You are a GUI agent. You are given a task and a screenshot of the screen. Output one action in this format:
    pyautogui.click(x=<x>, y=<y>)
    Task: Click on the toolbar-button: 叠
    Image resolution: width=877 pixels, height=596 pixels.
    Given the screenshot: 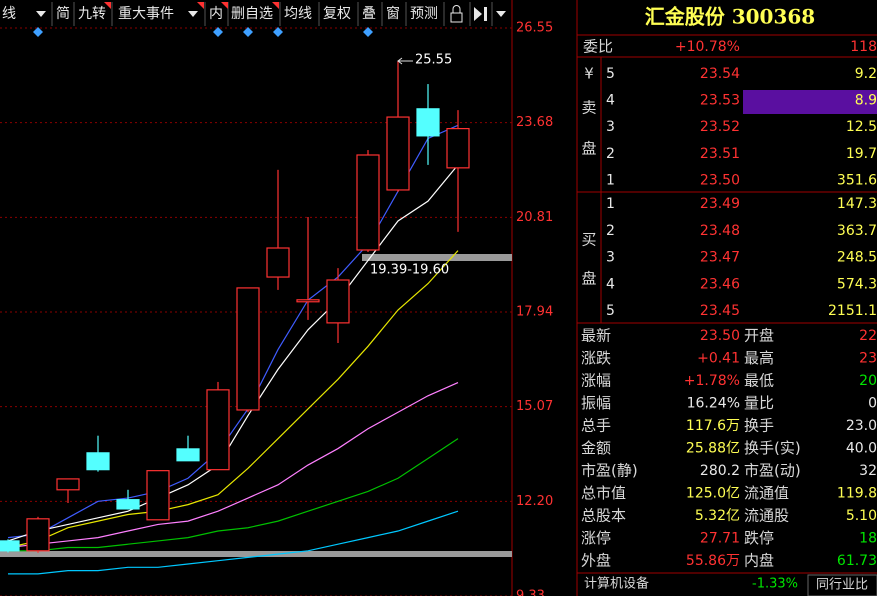 What is the action you would take?
    pyautogui.click(x=369, y=14)
    